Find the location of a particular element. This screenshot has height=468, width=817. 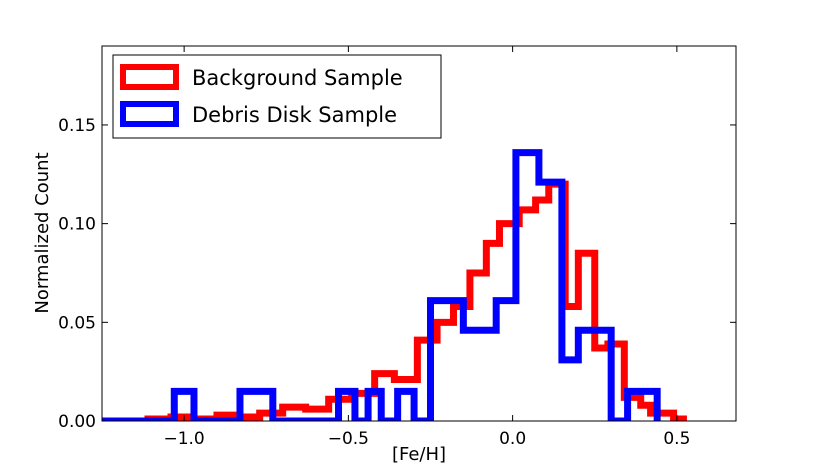

x-tick-label: 0.0 is located at coordinates (512, 439).